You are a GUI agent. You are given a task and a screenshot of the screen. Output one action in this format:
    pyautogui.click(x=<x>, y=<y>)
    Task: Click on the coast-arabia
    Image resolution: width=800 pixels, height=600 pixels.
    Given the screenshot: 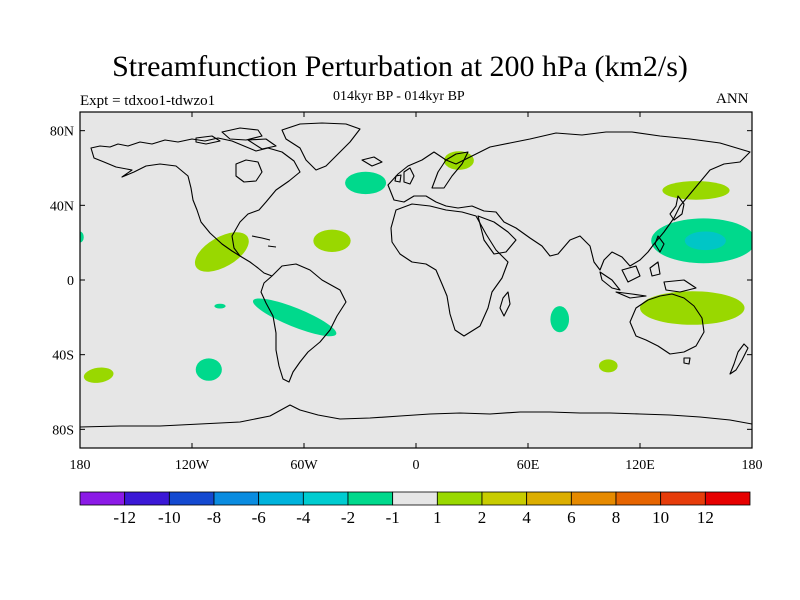 What is the action you would take?
    pyautogui.click(x=497, y=235)
    